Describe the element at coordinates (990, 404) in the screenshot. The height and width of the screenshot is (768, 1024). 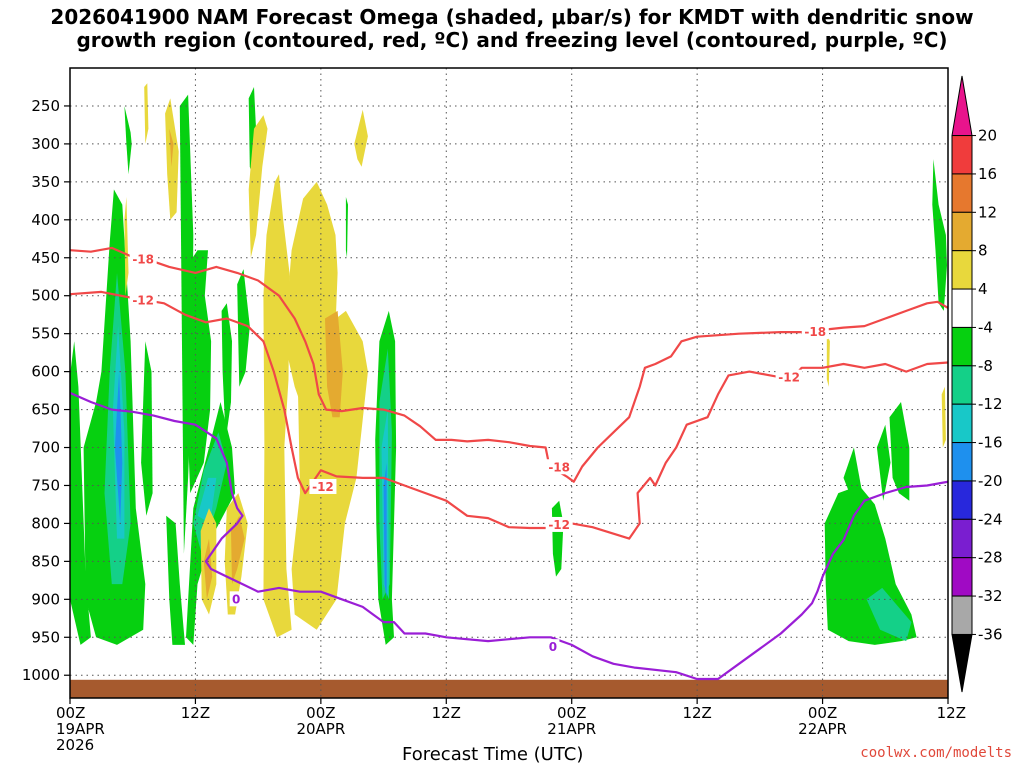
I see `colorbar-label: -12` at that location.